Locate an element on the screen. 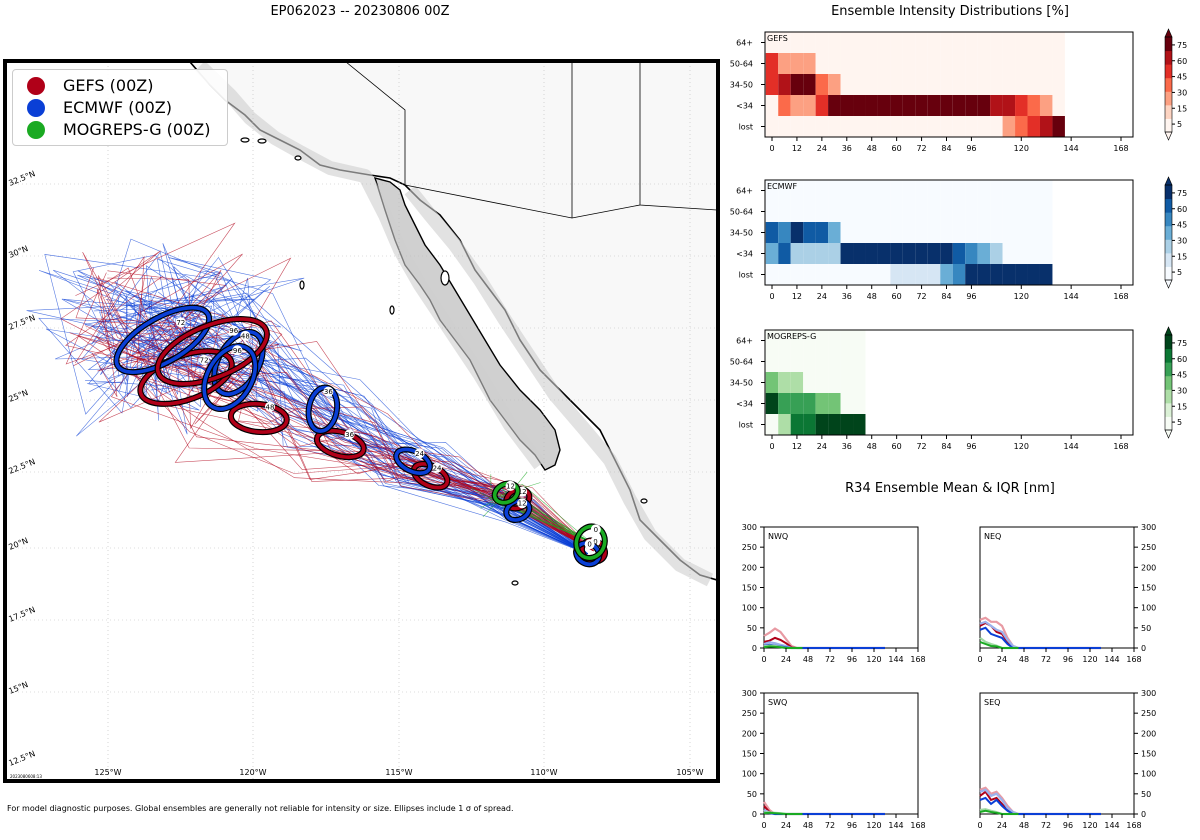  colorbar-mogreps-g: 5 15 30 45 60 75 is located at coordinates (1175, 382).